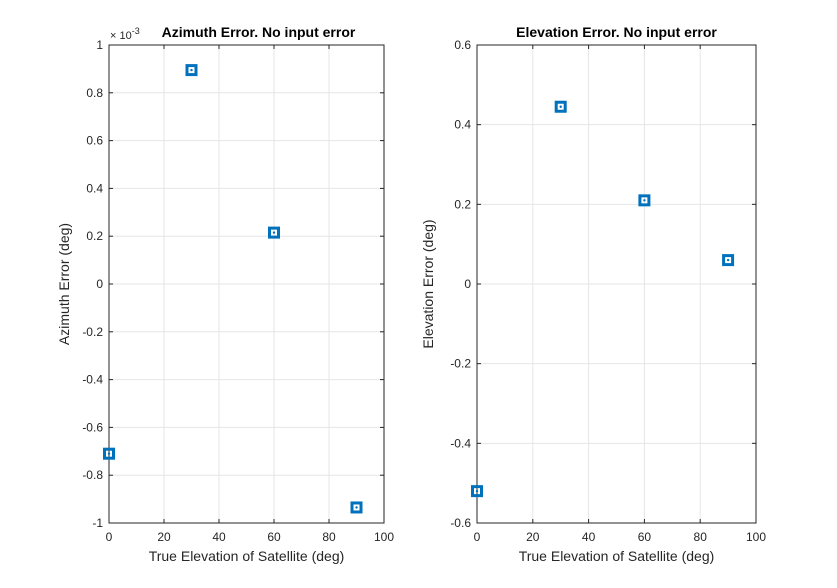  Describe the element at coordinates (99, 45) in the screenshot. I see `y-tick-label: 1` at that location.